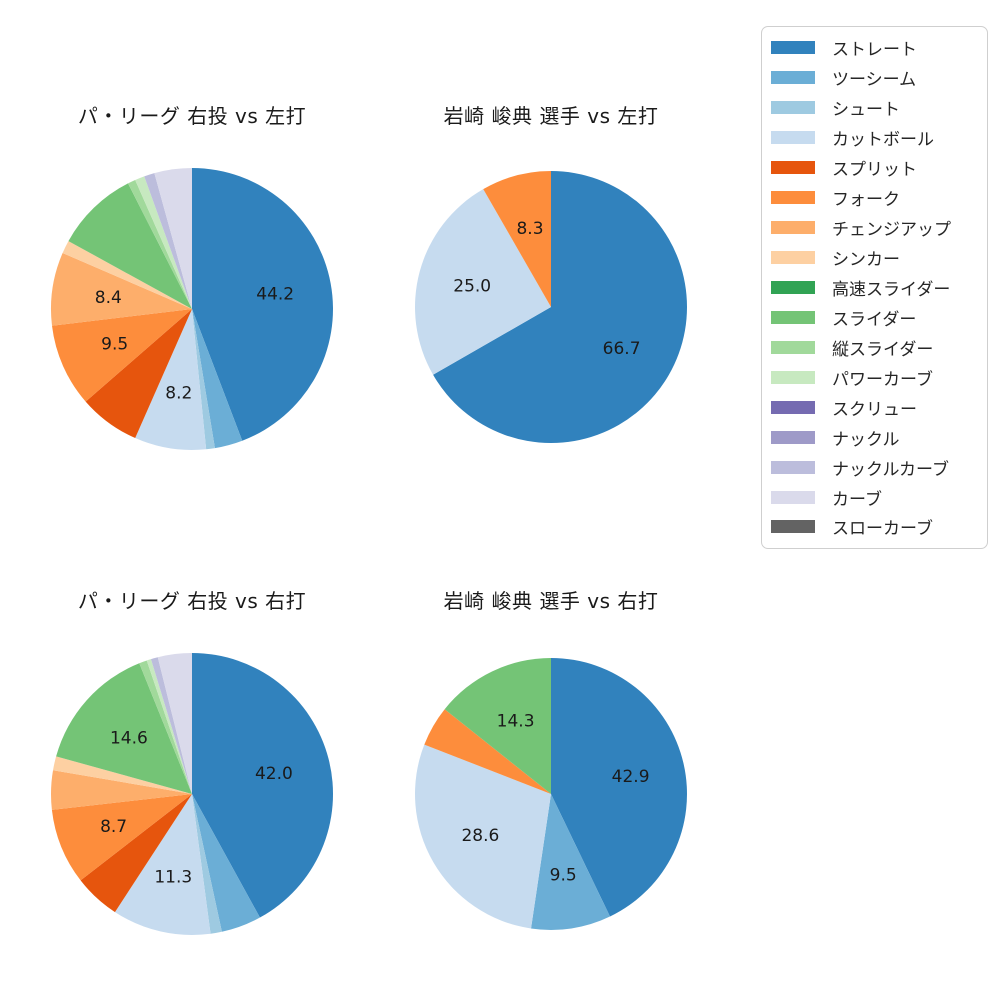  I want to click on pie-chart-4-slice-cutball, so click(483, 836).